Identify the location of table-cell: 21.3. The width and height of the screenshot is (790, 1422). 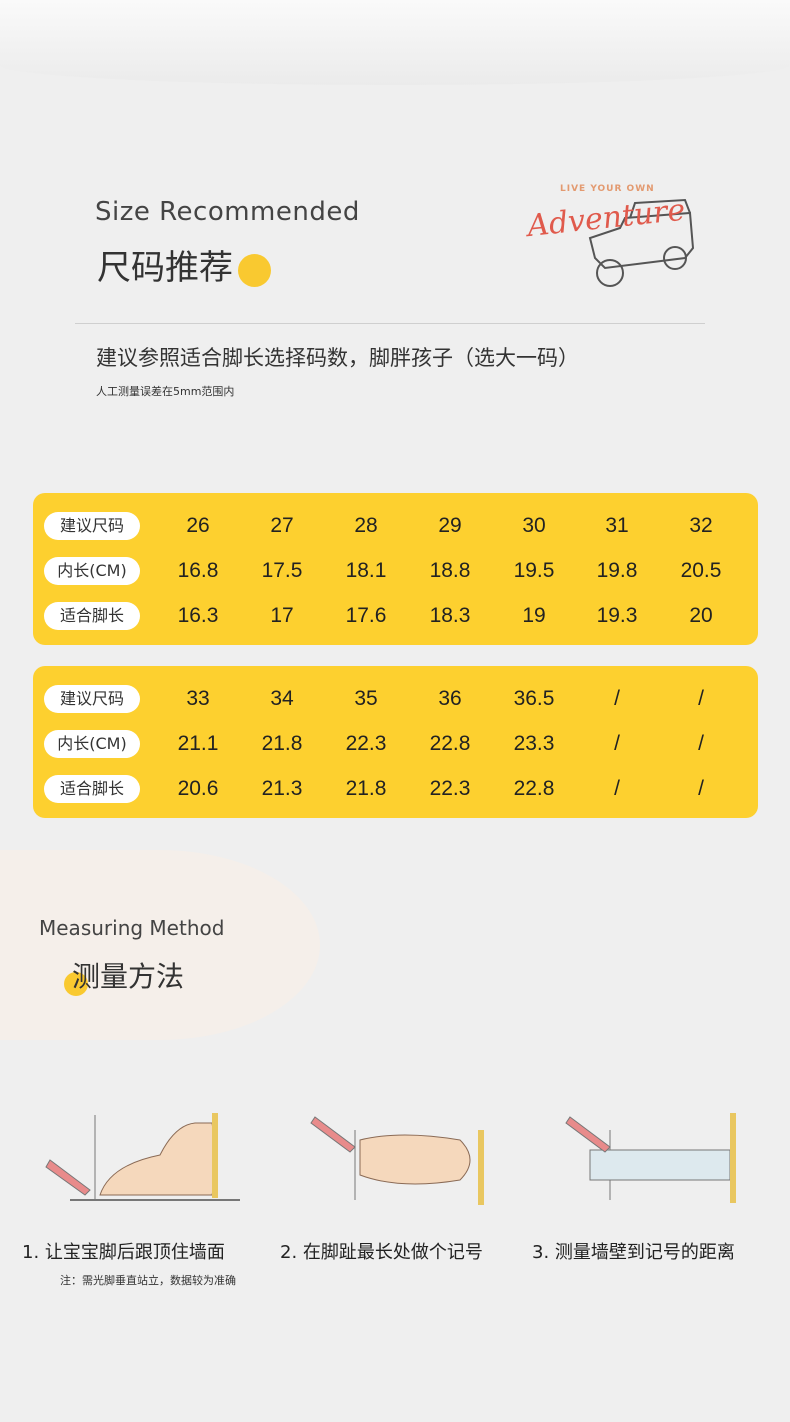
(282, 788).